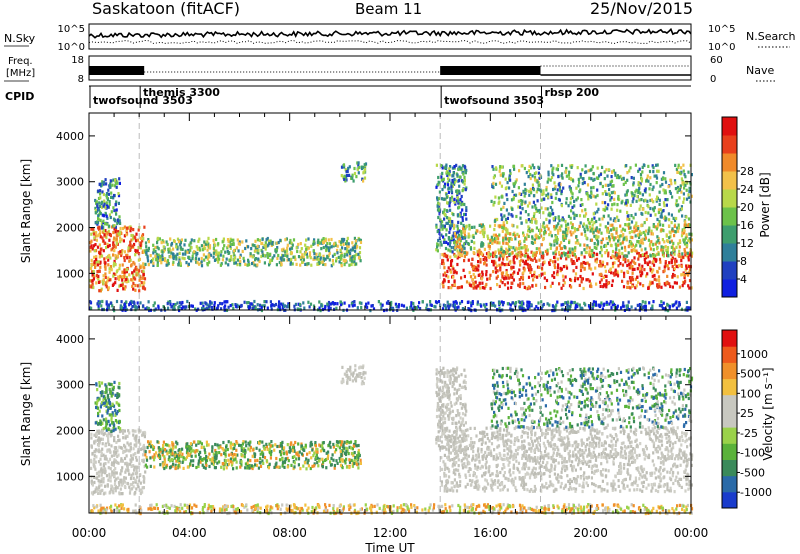  Describe the element at coordinates (166, 9) in the screenshot. I see `station-title: Saskatoon (fitACF)` at that location.